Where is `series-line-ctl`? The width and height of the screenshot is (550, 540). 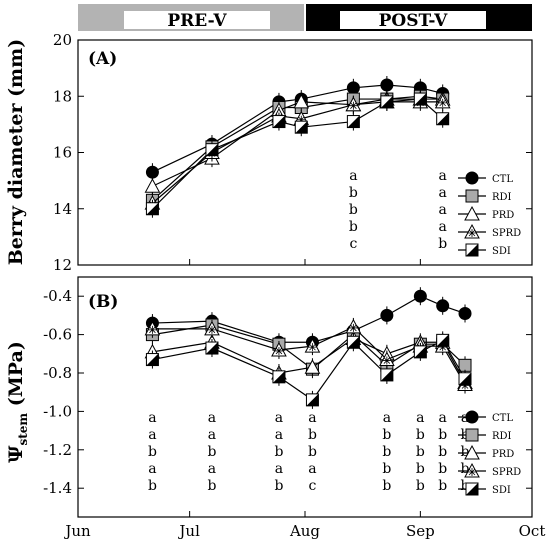 series-line-ctl is located at coordinates (309, 319).